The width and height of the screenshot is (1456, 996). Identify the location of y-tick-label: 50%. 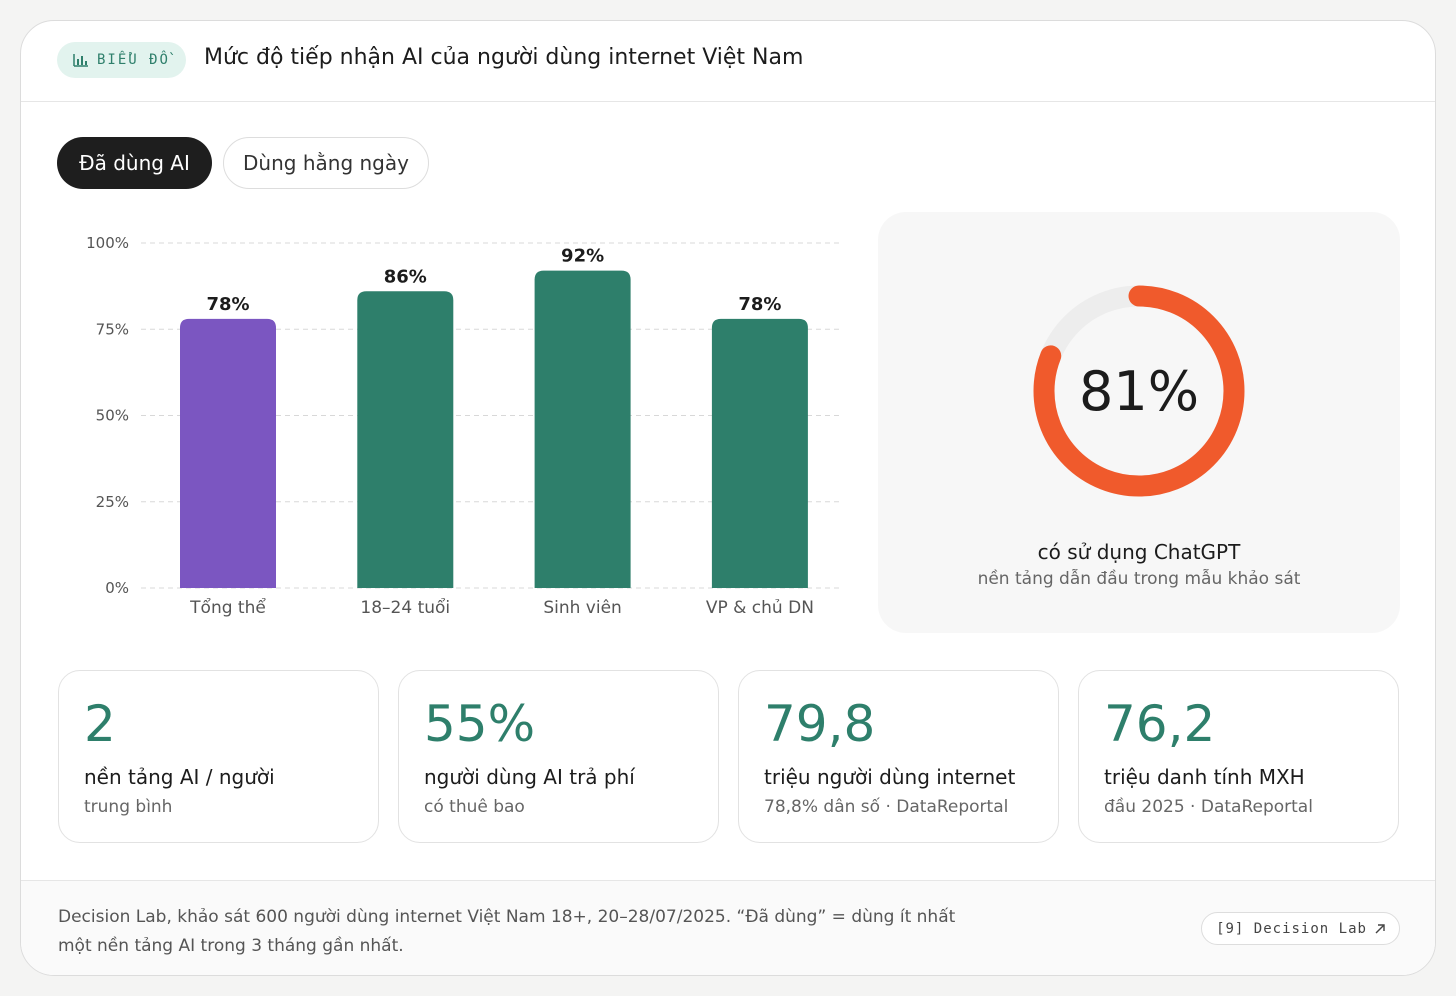
(112, 416).